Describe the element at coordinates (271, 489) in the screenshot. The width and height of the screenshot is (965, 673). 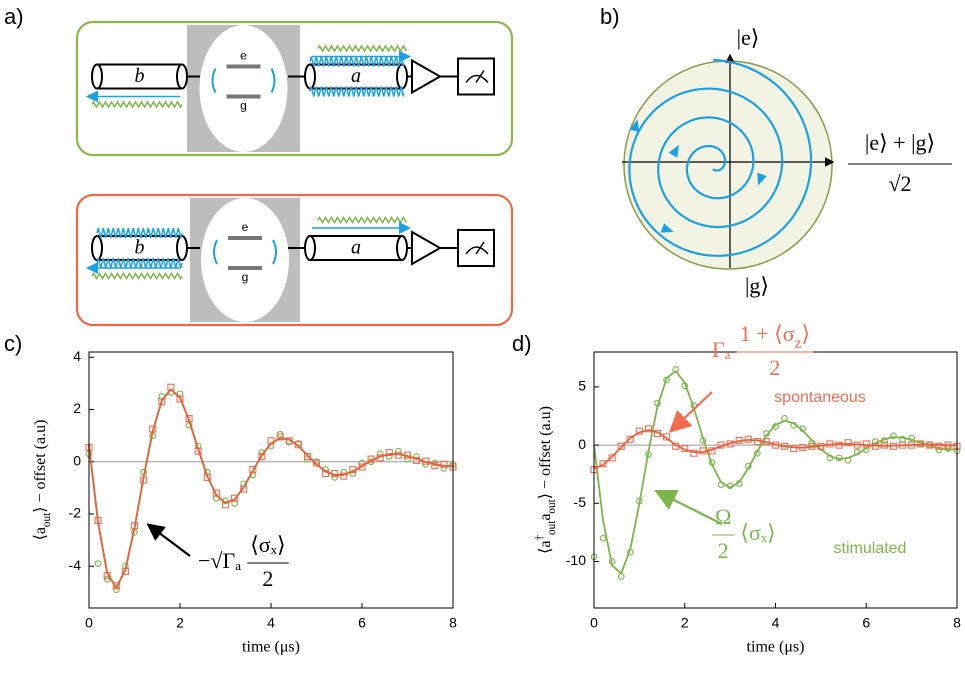
I see `fit-line` at that location.